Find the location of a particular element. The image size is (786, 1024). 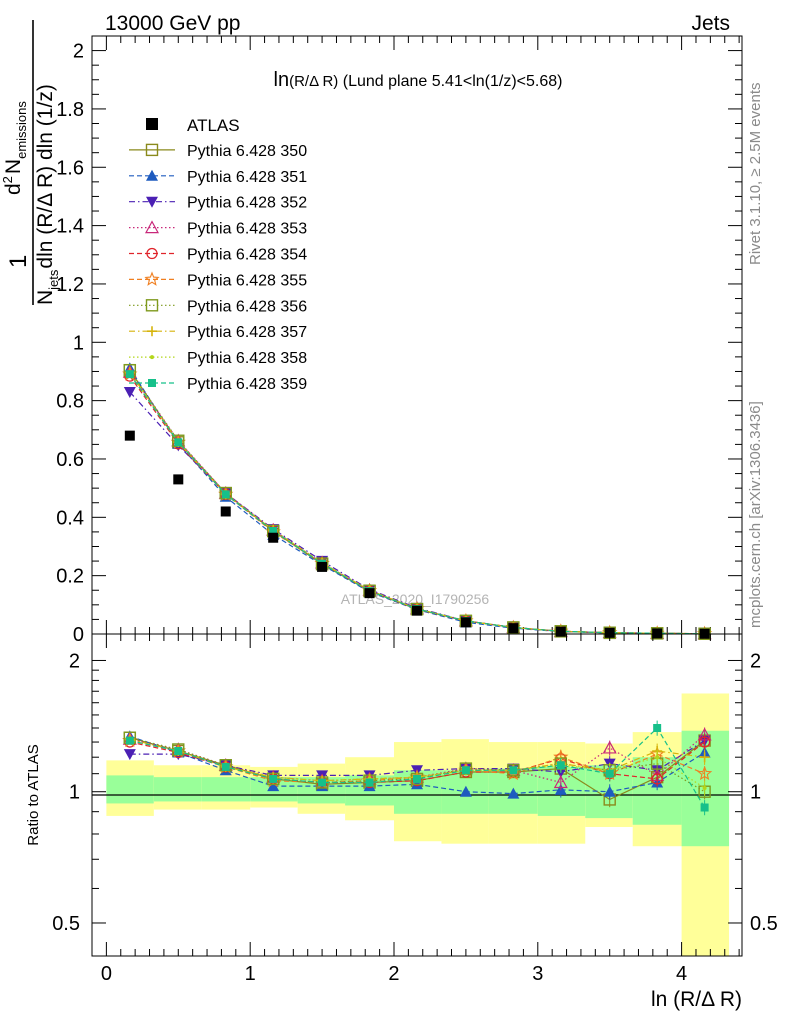

ratio-series-layer is located at coordinates (417, 768).